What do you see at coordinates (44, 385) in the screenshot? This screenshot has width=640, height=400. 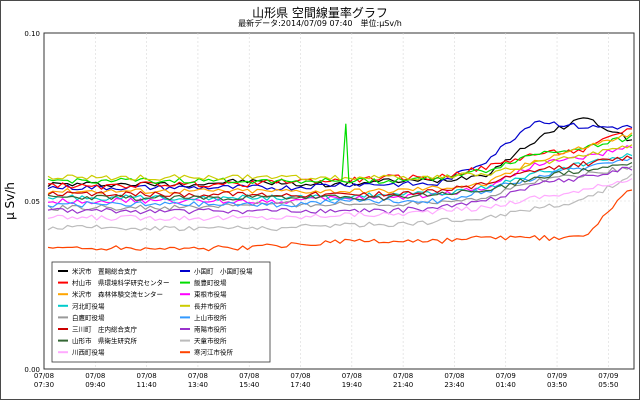 I see `x-tick-time: 07:30` at bounding box center [44, 385].